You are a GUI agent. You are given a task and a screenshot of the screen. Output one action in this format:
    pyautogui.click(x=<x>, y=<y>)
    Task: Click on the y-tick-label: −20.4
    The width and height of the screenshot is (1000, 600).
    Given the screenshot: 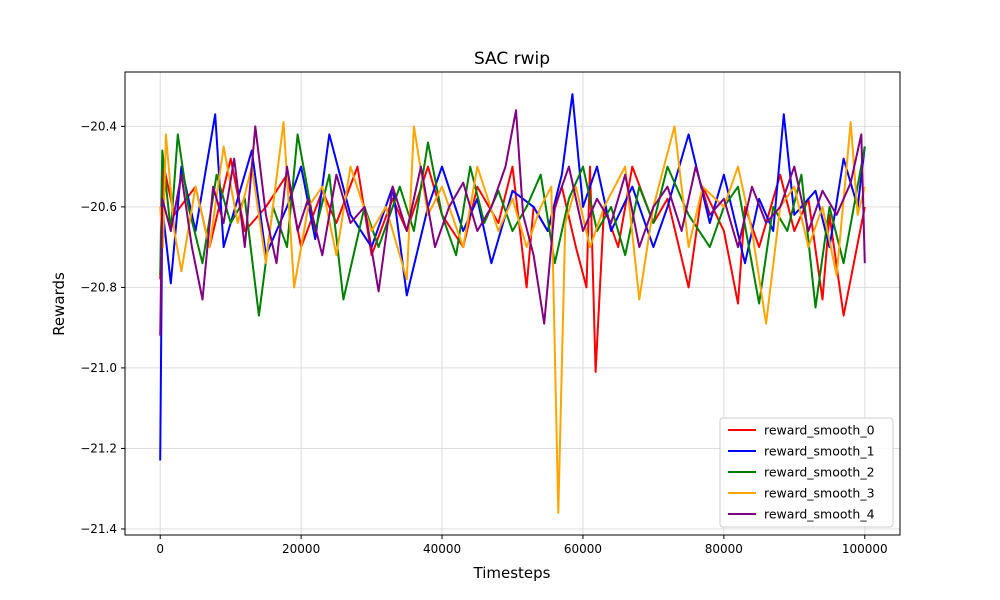 What is the action you would take?
    pyautogui.click(x=98, y=126)
    